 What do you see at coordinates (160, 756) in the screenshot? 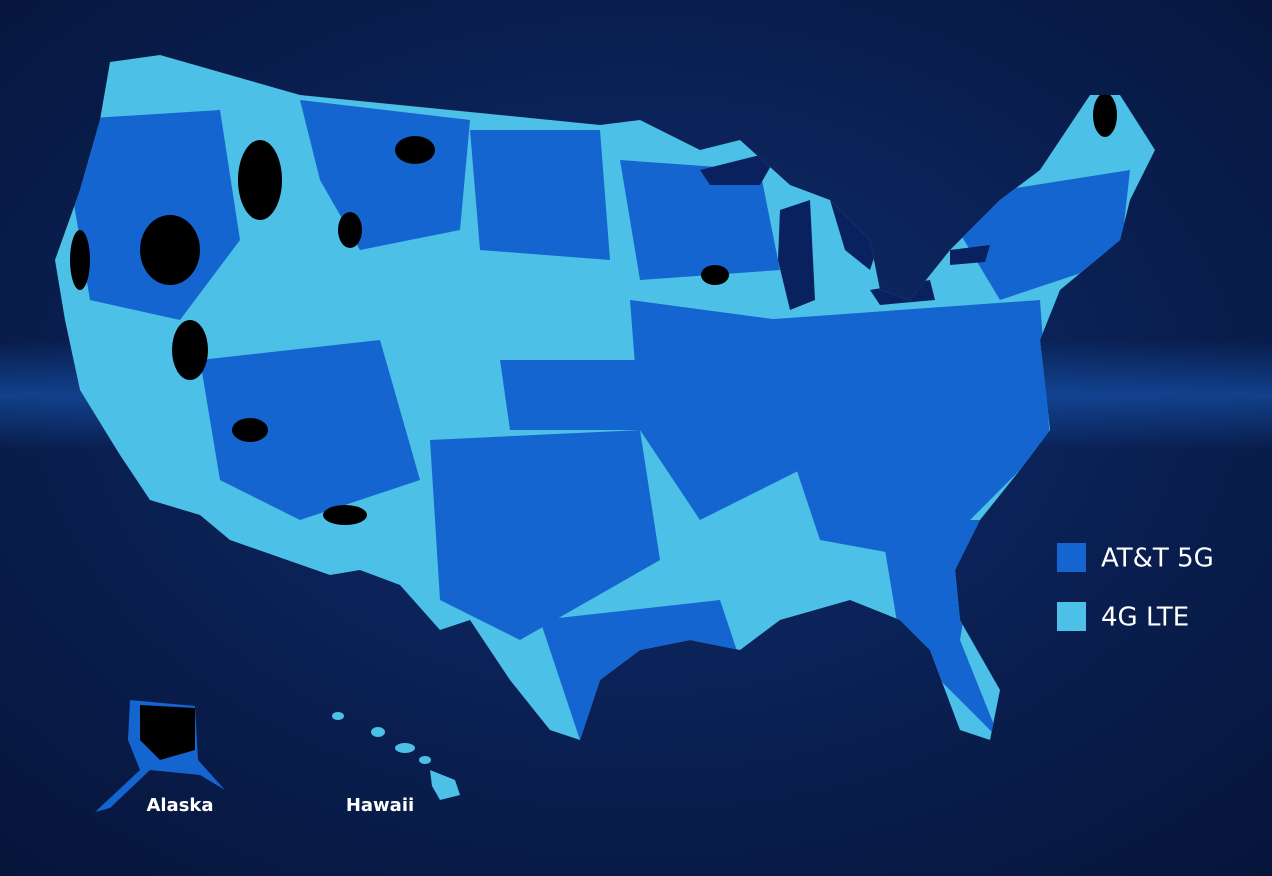
I see `alaska-shape` at bounding box center [160, 756].